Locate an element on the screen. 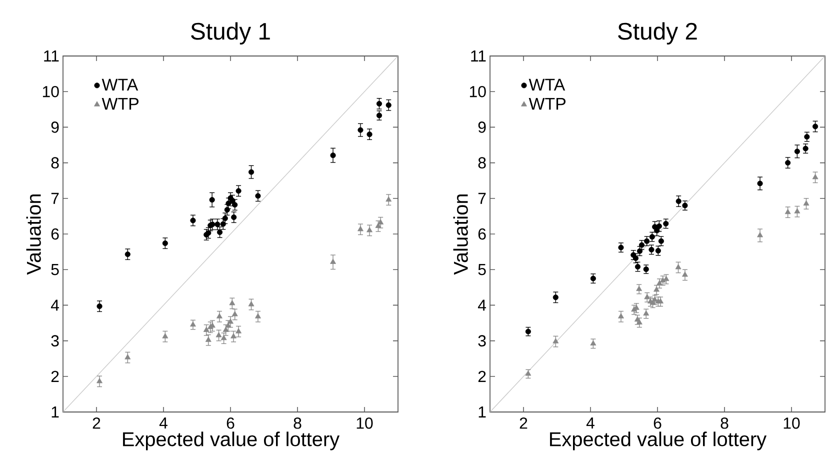 This screenshot has width=840, height=465. chart-title: Study 1 is located at coordinates (230, 33).